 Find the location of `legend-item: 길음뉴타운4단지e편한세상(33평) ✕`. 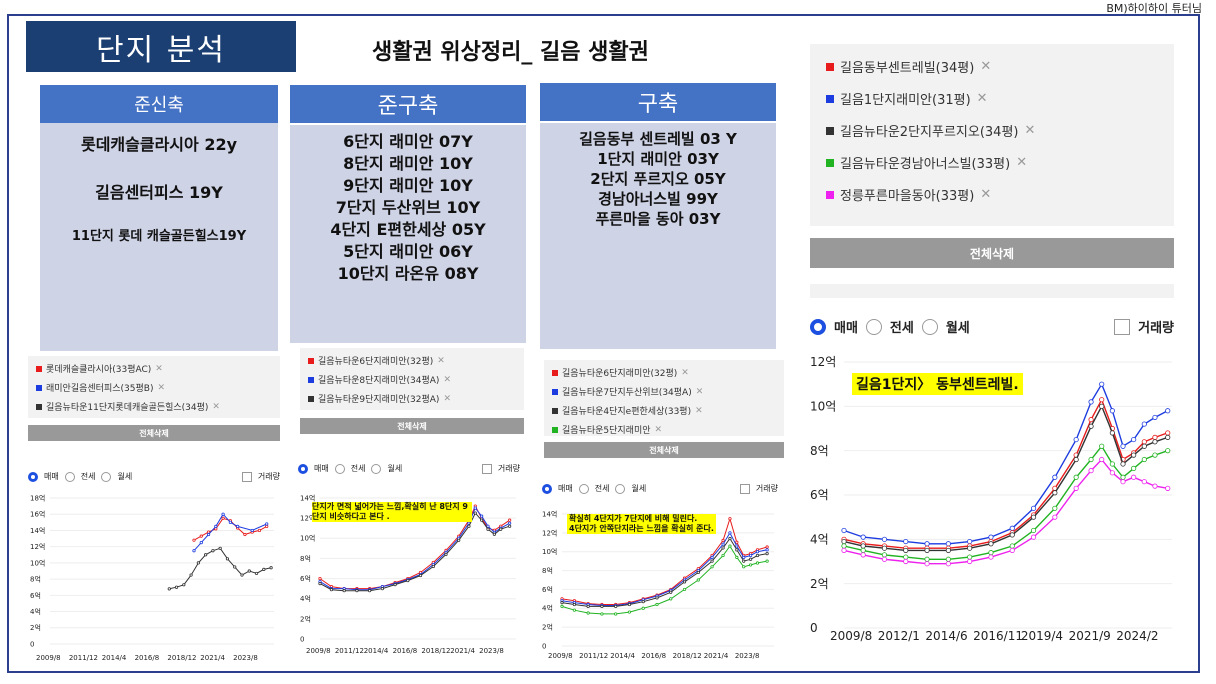

legend-item: 길음뉴타운4단지e편한세상(33평) ✕ is located at coordinates (664, 410).